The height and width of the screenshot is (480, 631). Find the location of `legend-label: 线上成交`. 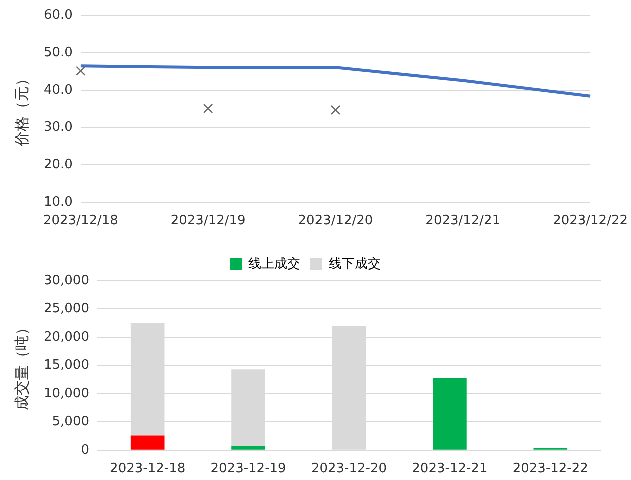

legend-label: 线上成交 is located at coordinates (274, 264).